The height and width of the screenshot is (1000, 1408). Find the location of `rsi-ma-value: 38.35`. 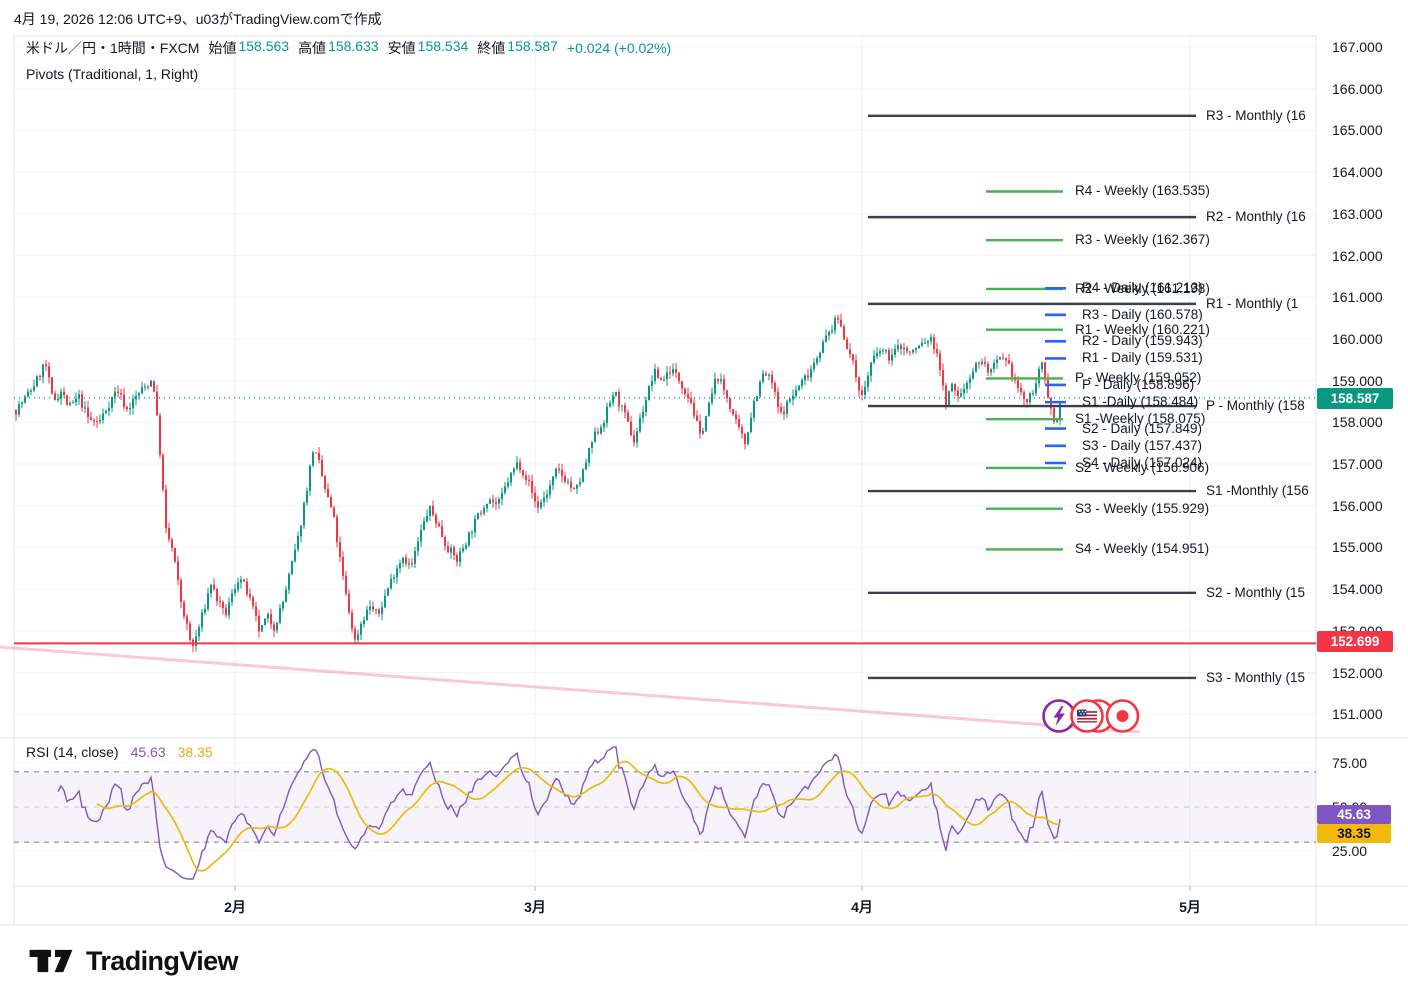

rsi-ma-value: 38.35 is located at coordinates (195, 752).